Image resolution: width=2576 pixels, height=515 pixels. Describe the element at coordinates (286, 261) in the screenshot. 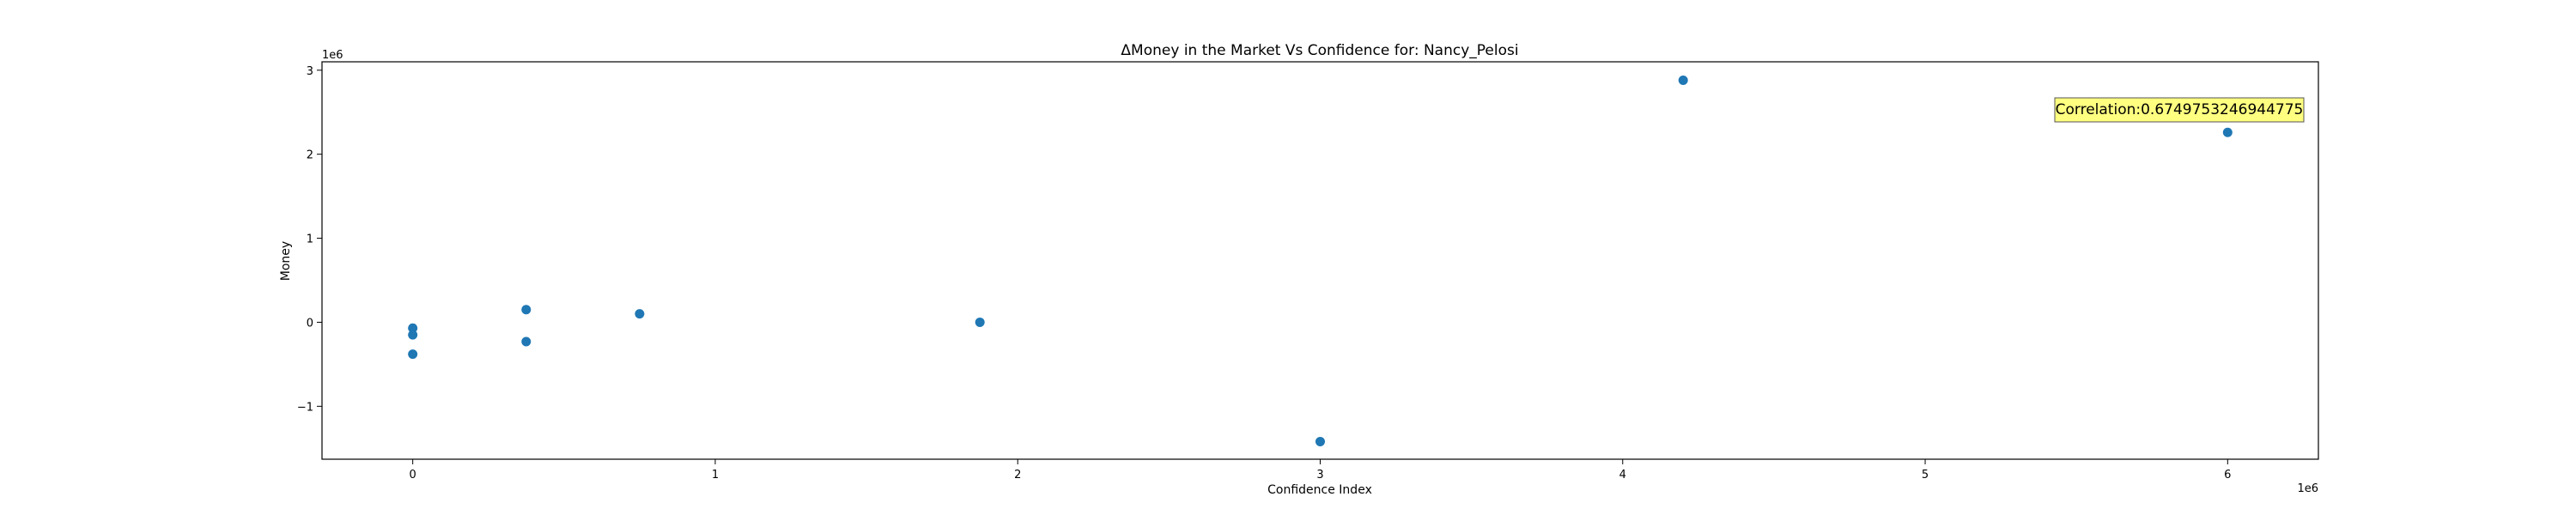

I see `y-axis-label: Money` at that location.